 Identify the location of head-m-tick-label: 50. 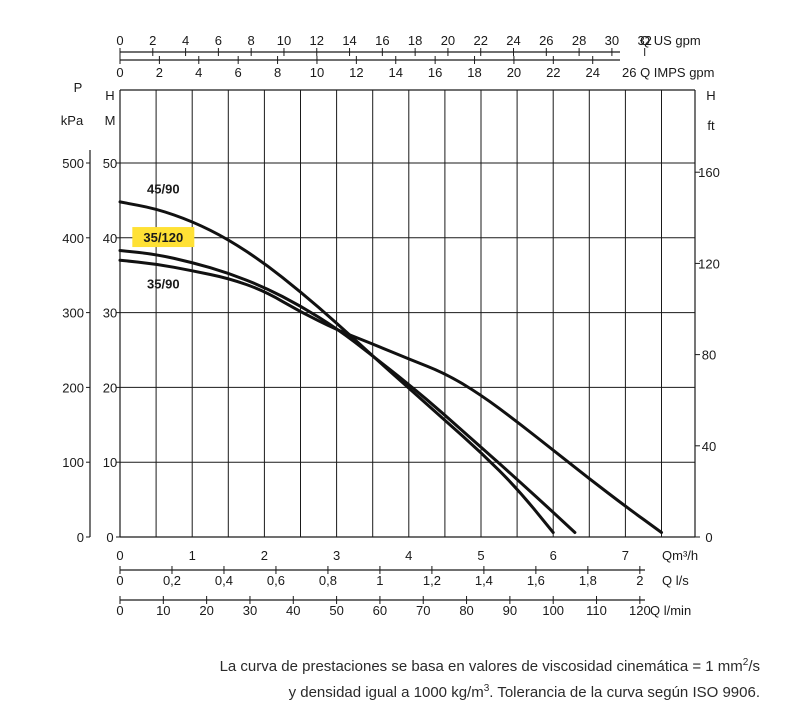
(110, 163).